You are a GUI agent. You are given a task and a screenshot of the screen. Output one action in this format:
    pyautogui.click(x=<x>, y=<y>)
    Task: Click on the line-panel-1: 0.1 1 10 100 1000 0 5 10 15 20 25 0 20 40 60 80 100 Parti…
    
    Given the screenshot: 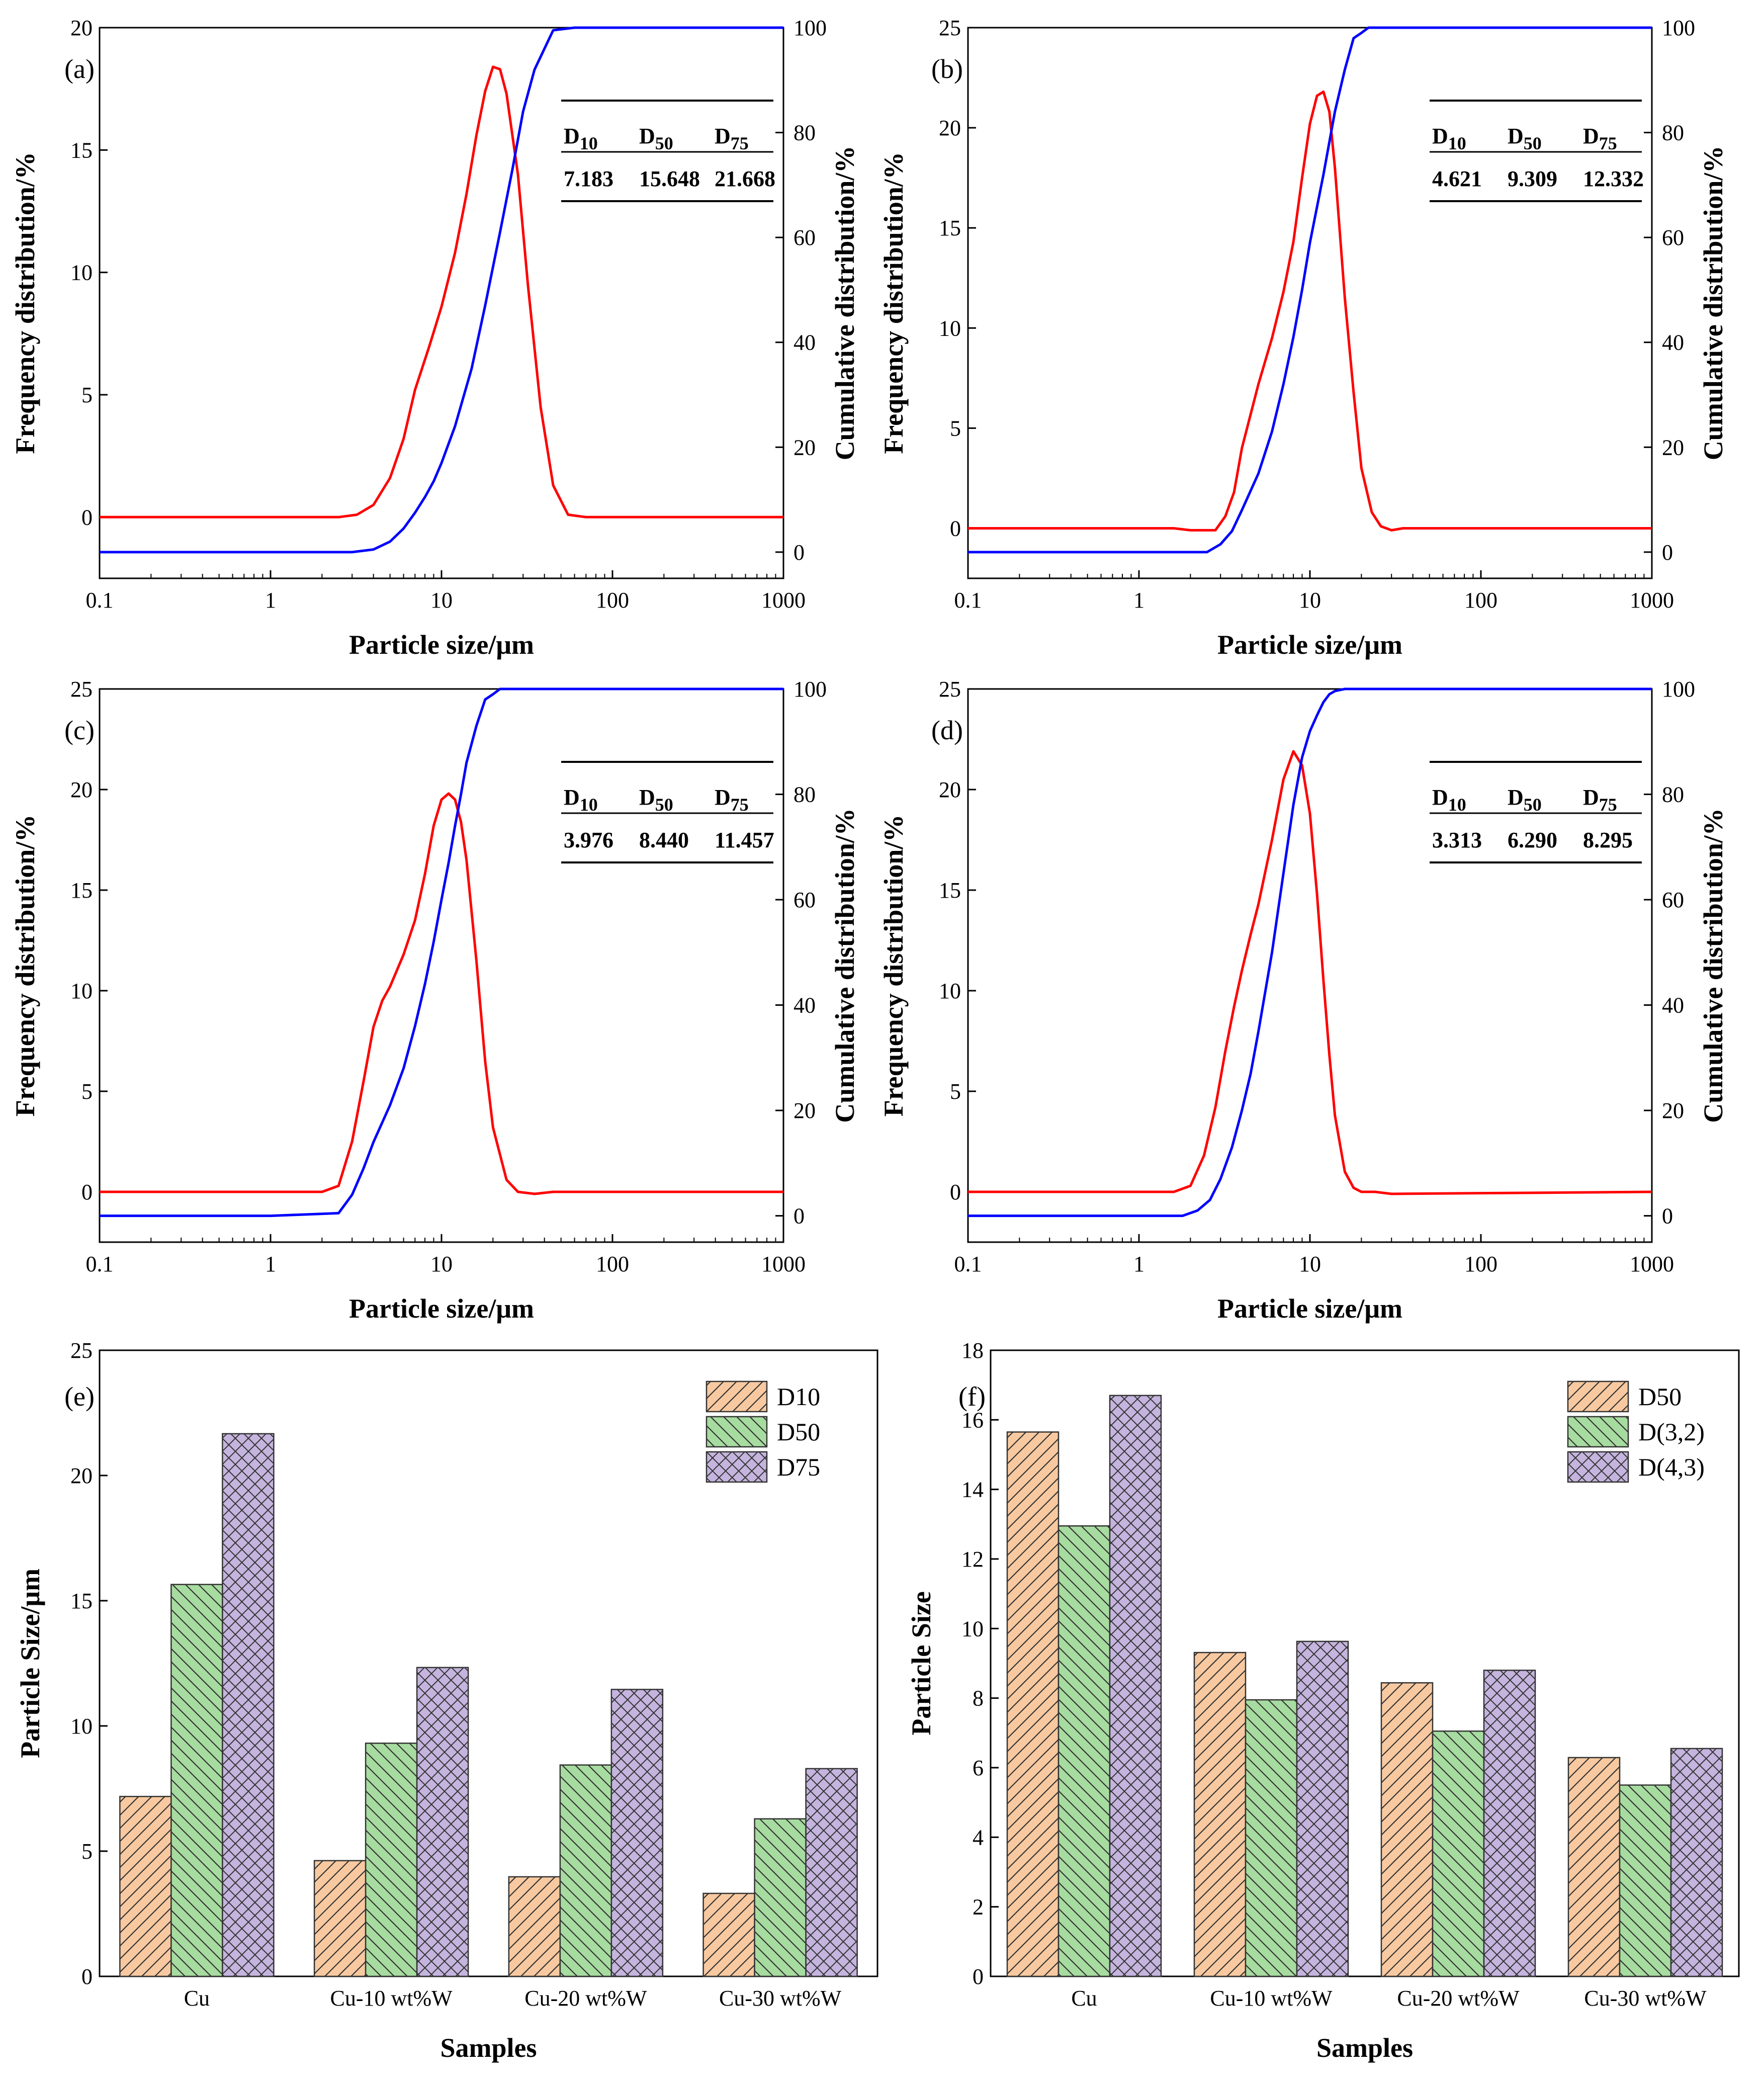 What is the action you would take?
    pyautogui.click(x=1303, y=338)
    